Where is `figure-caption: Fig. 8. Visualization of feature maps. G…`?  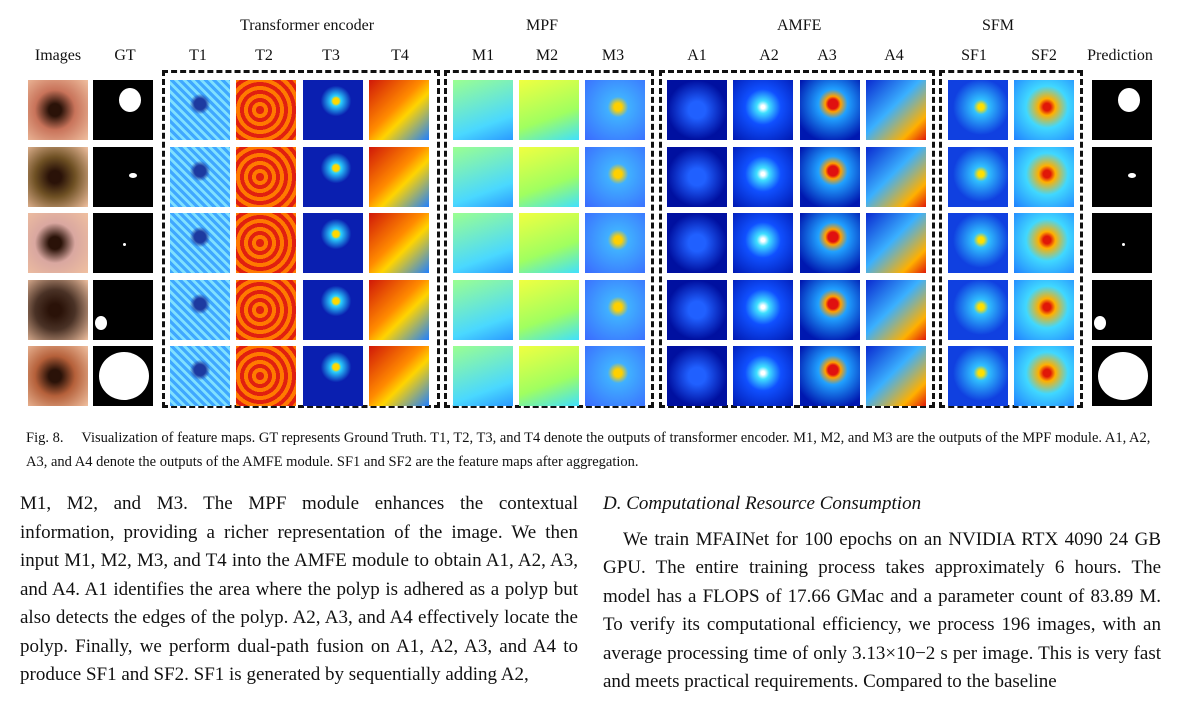 figure-caption: Fig. 8. Visualization of feature maps. G… is located at coordinates (596, 450).